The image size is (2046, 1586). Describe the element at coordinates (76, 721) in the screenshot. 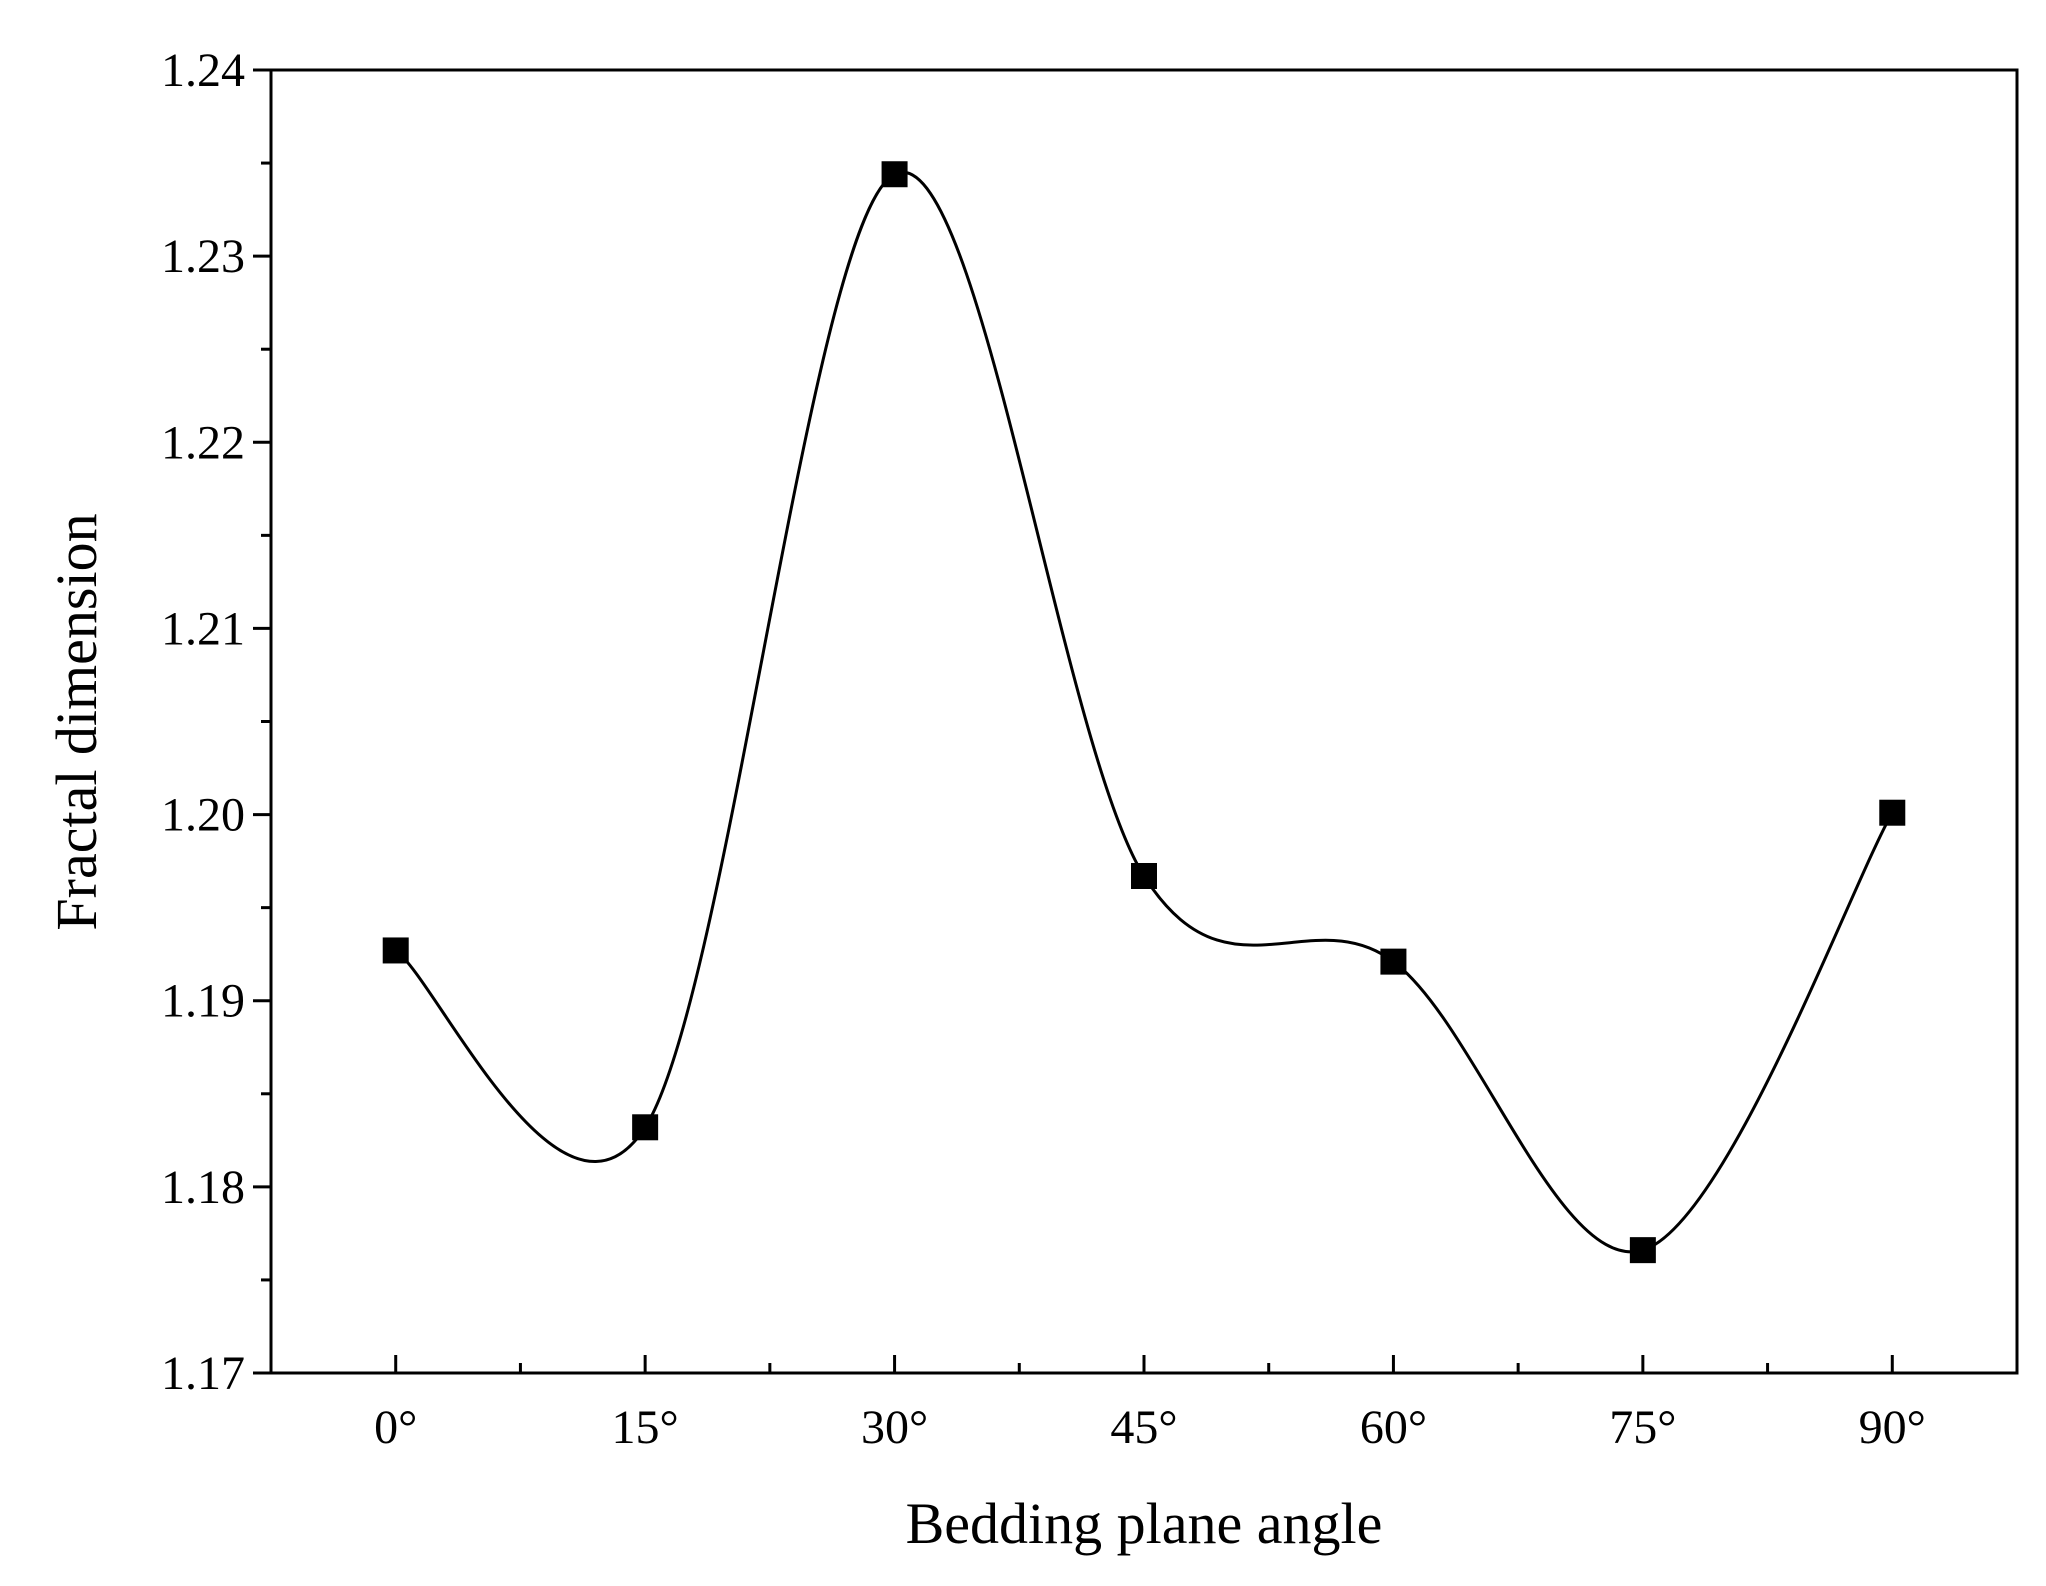

I see `y-axis-title: Fractal dimension` at that location.